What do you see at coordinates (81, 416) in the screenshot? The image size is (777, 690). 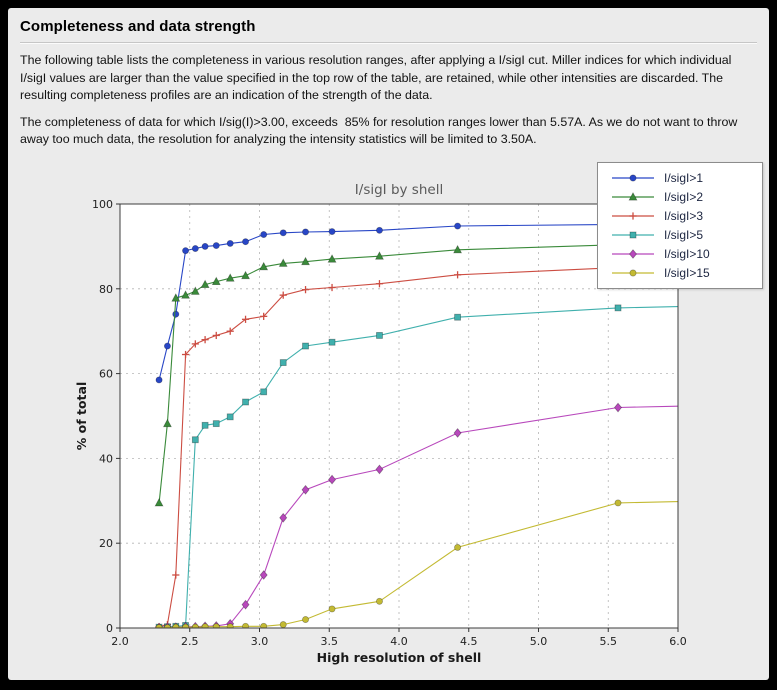 I see `y-axis-label: % of total` at bounding box center [81, 416].